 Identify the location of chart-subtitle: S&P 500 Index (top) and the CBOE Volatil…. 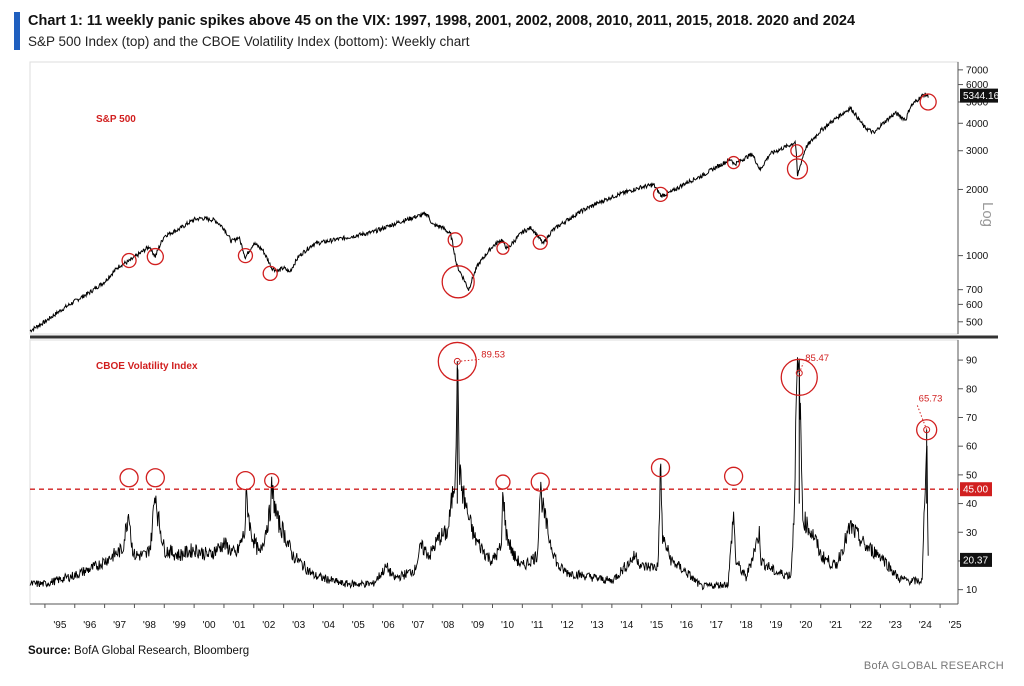
(249, 41).